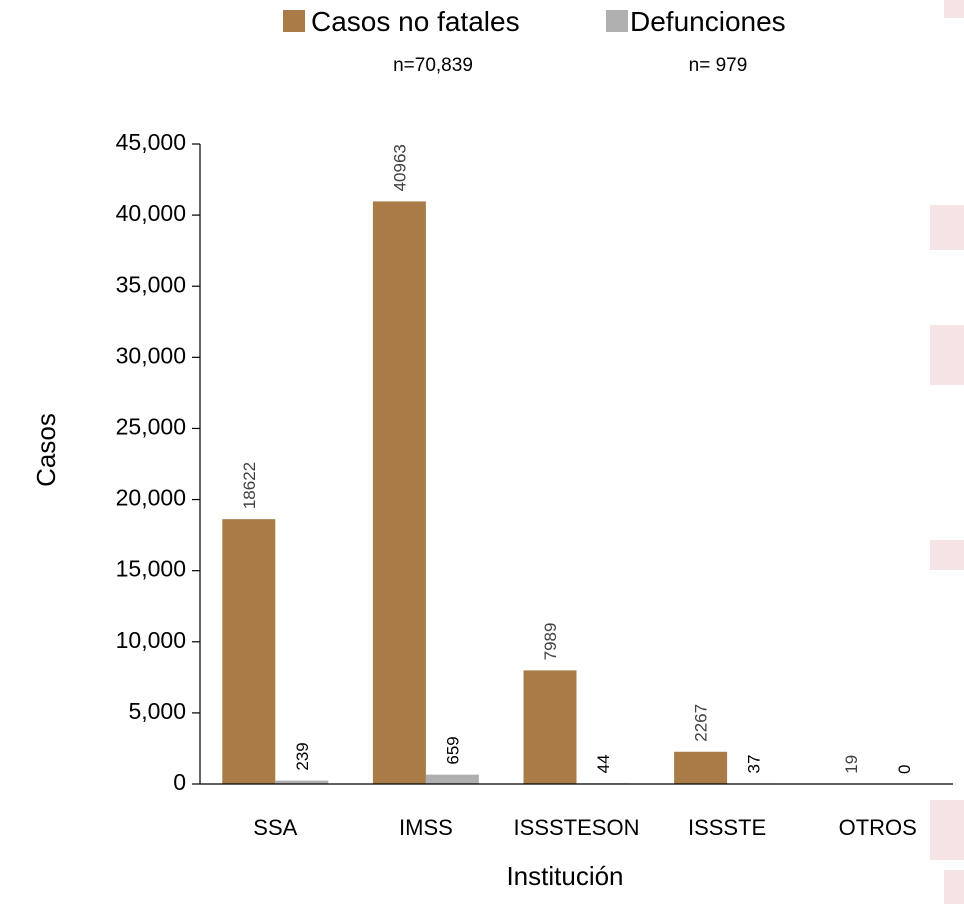 The height and width of the screenshot is (904, 964). I want to click on x-tick-label: IMSS, so click(426, 827).